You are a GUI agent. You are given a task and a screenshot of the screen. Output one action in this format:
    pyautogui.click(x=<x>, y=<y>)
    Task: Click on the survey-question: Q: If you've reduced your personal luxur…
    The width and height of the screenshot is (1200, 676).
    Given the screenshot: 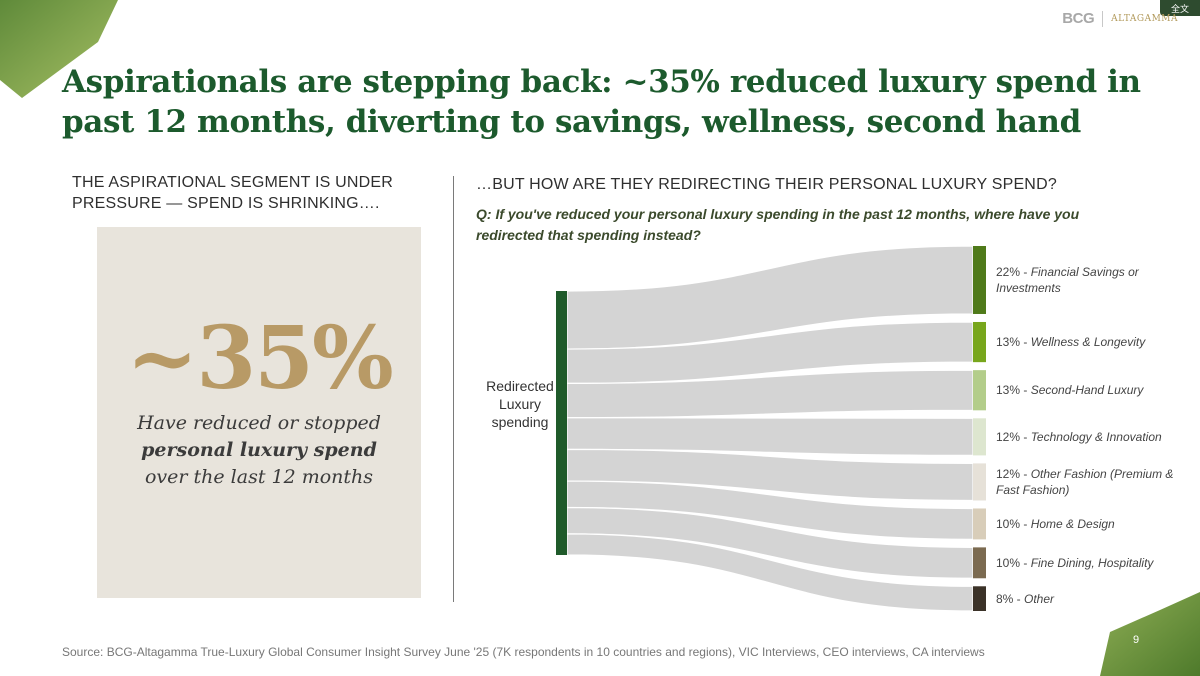 What is the action you would take?
    pyautogui.click(x=778, y=224)
    